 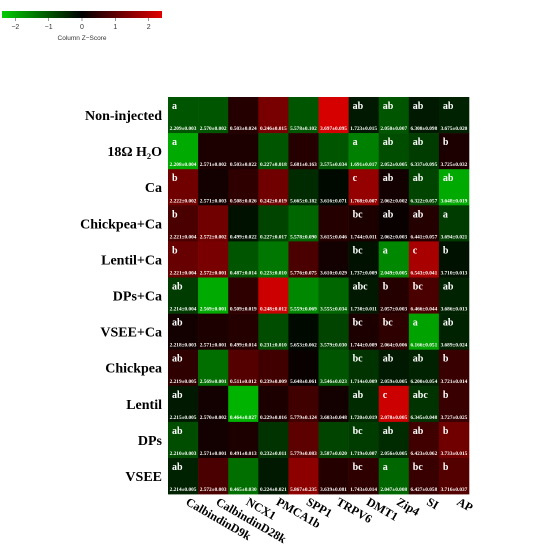 What do you see at coordinates (393, 310) in the screenshot?
I see `cell-value-label: 2.057±0.003` at bounding box center [393, 310].